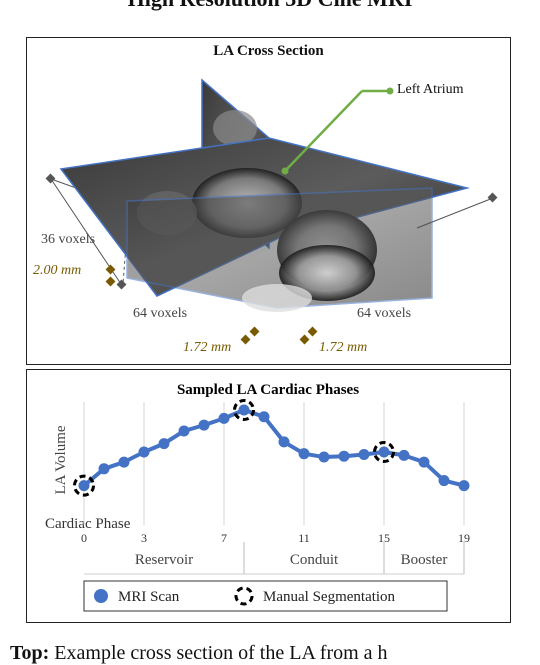  I want to click on mri-scan-series, so click(274, 448).